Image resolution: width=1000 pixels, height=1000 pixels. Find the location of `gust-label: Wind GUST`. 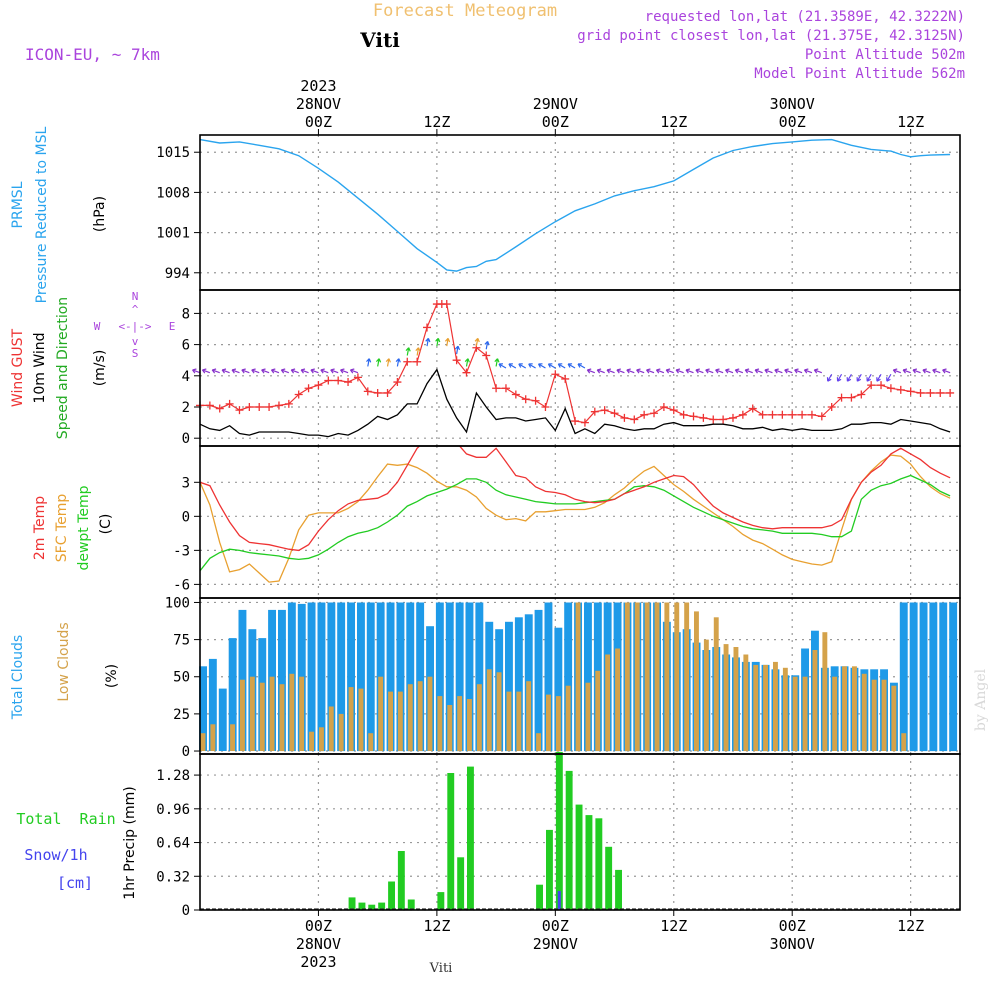

gust-label: Wind GUST is located at coordinates (18, 367).